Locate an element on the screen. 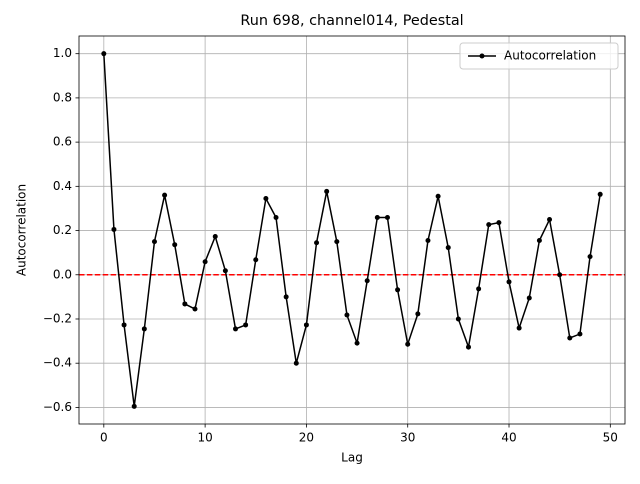  legend-box is located at coordinates (539, 56).